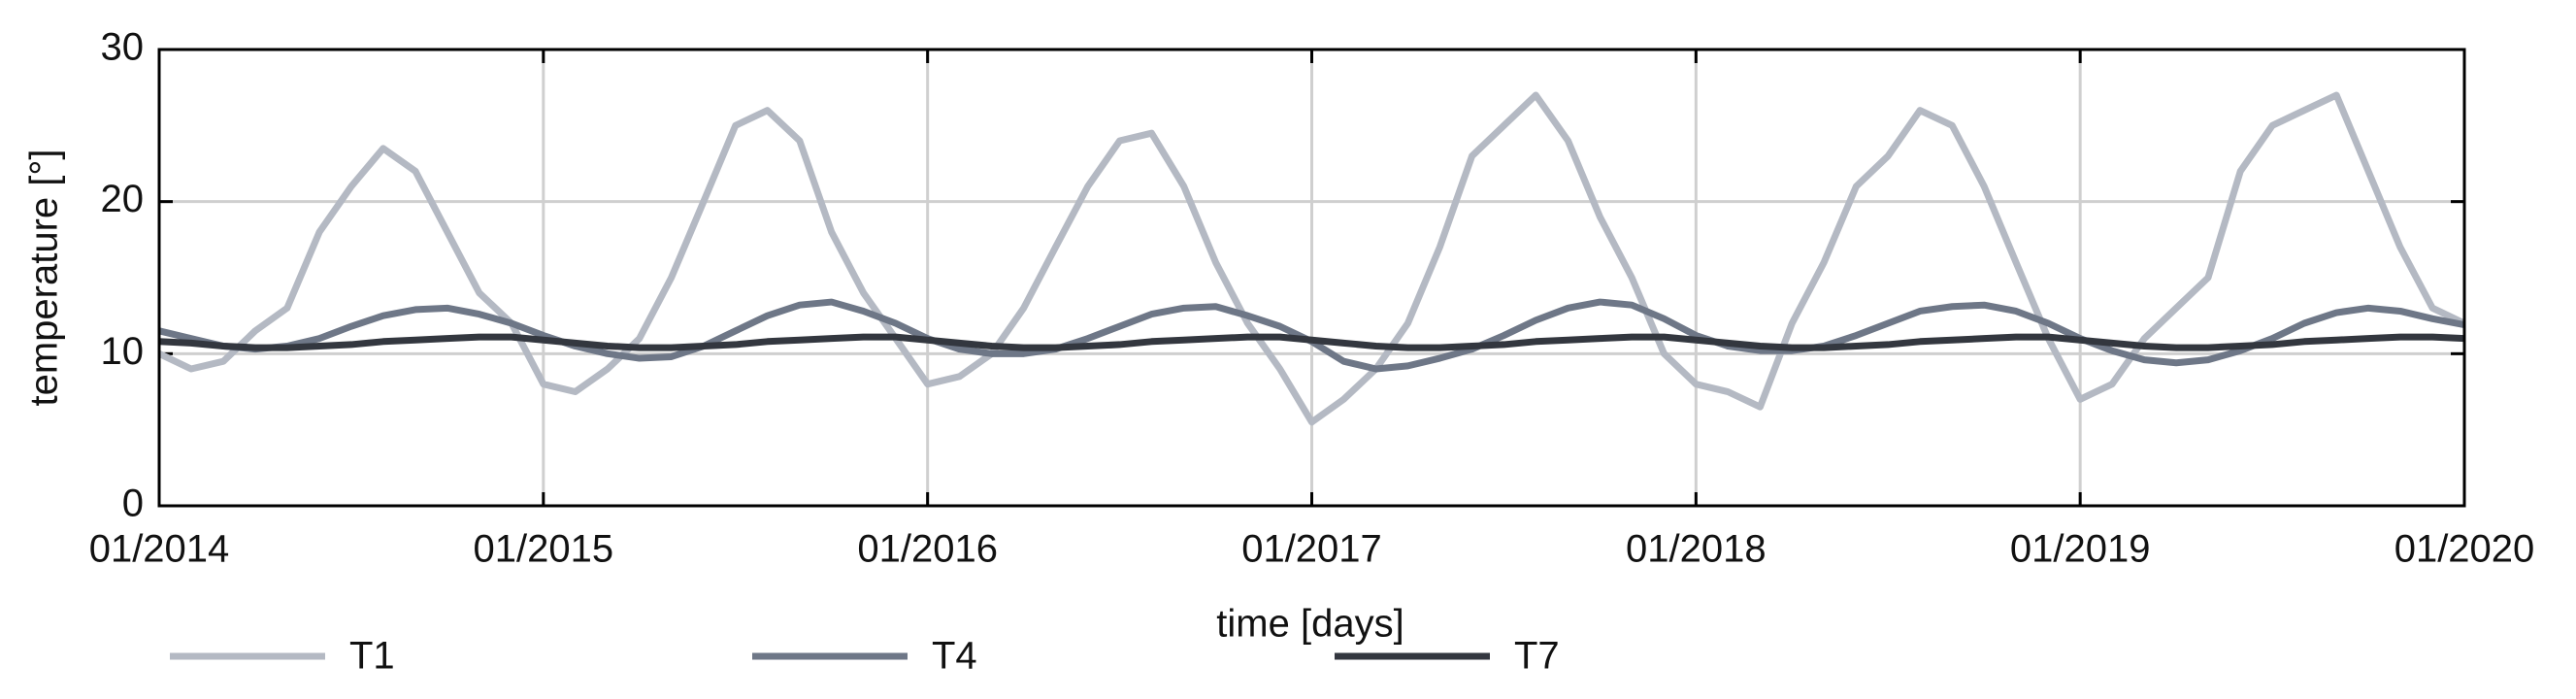  I want to click on x-tick-label: 01/2019, so click(2080, 549).